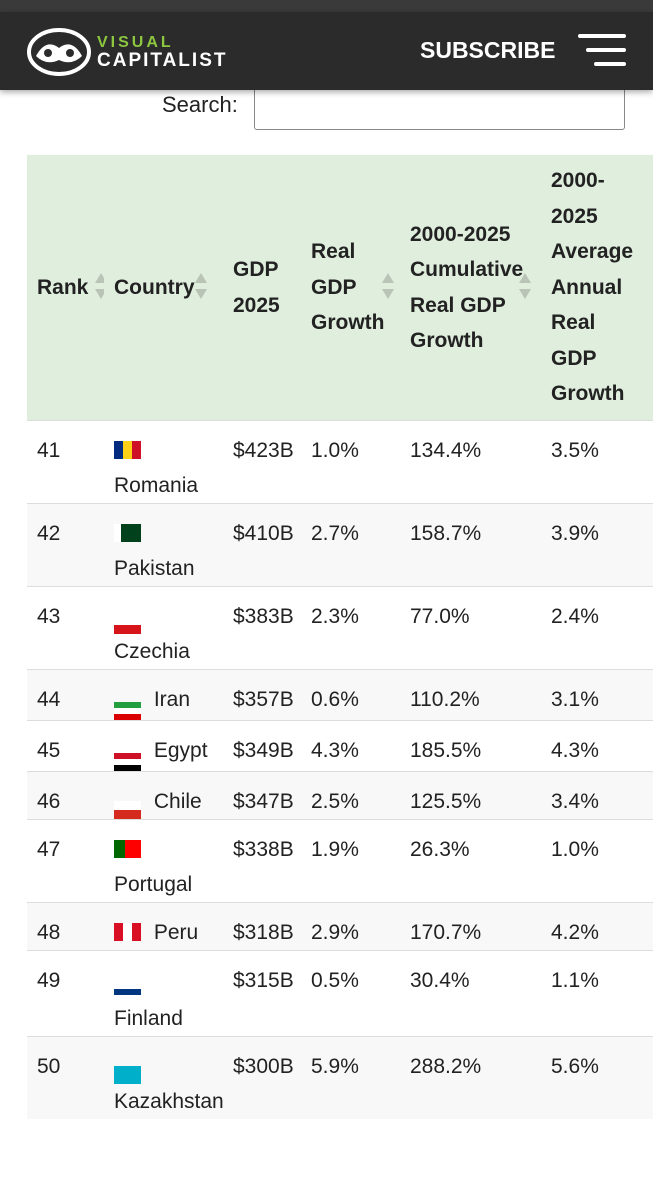 The width and height of the screenshot is (653, 1200). I want to click on table-cell: 2.3%, so click(350, 628).